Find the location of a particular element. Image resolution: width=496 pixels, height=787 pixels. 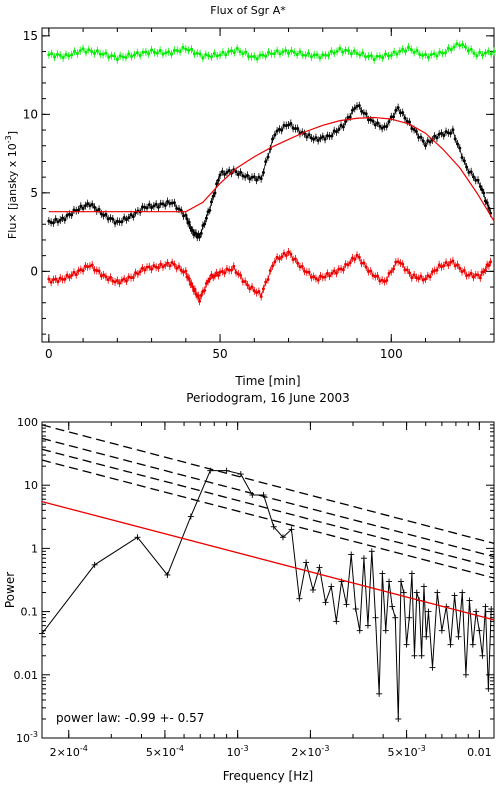

periodogram-title: Periodogram, 16 June 2003 is located at coordinates (268, 398).